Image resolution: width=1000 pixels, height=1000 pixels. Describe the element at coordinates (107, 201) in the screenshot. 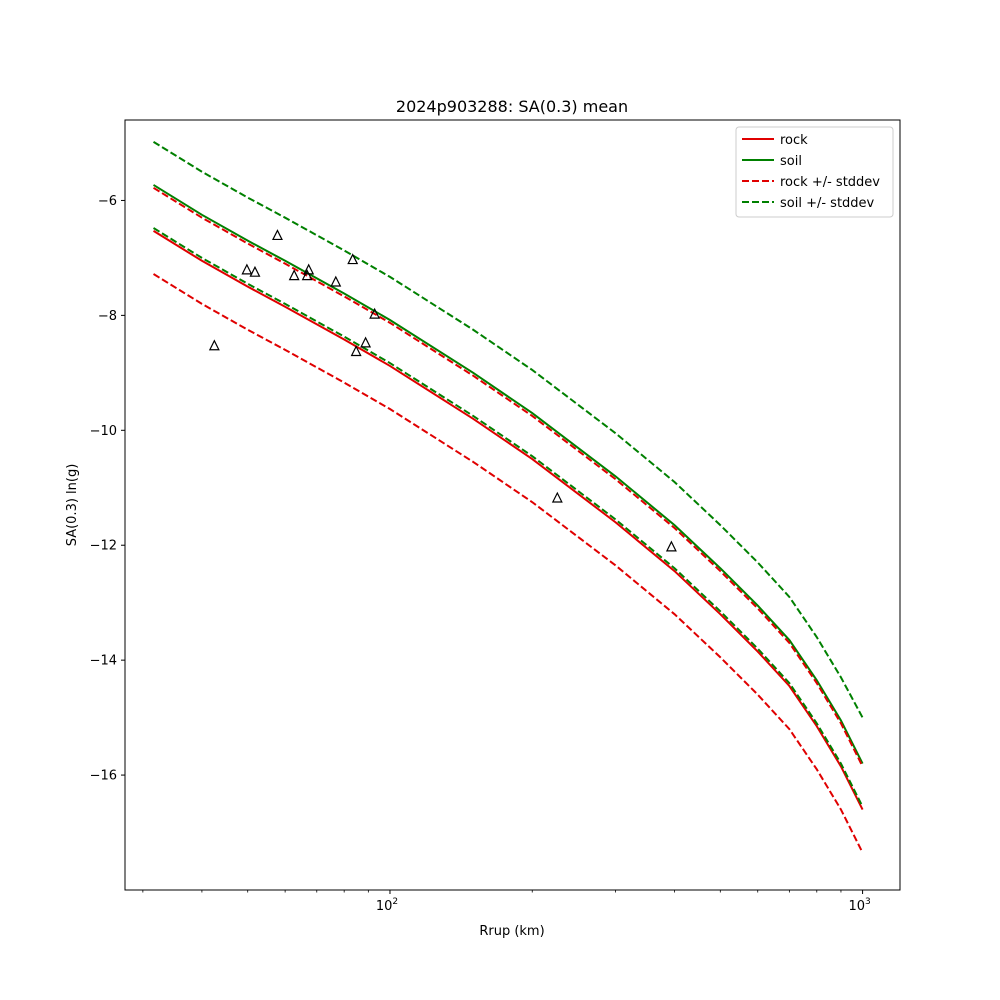

I see `y-tick-label: −6` at that location.